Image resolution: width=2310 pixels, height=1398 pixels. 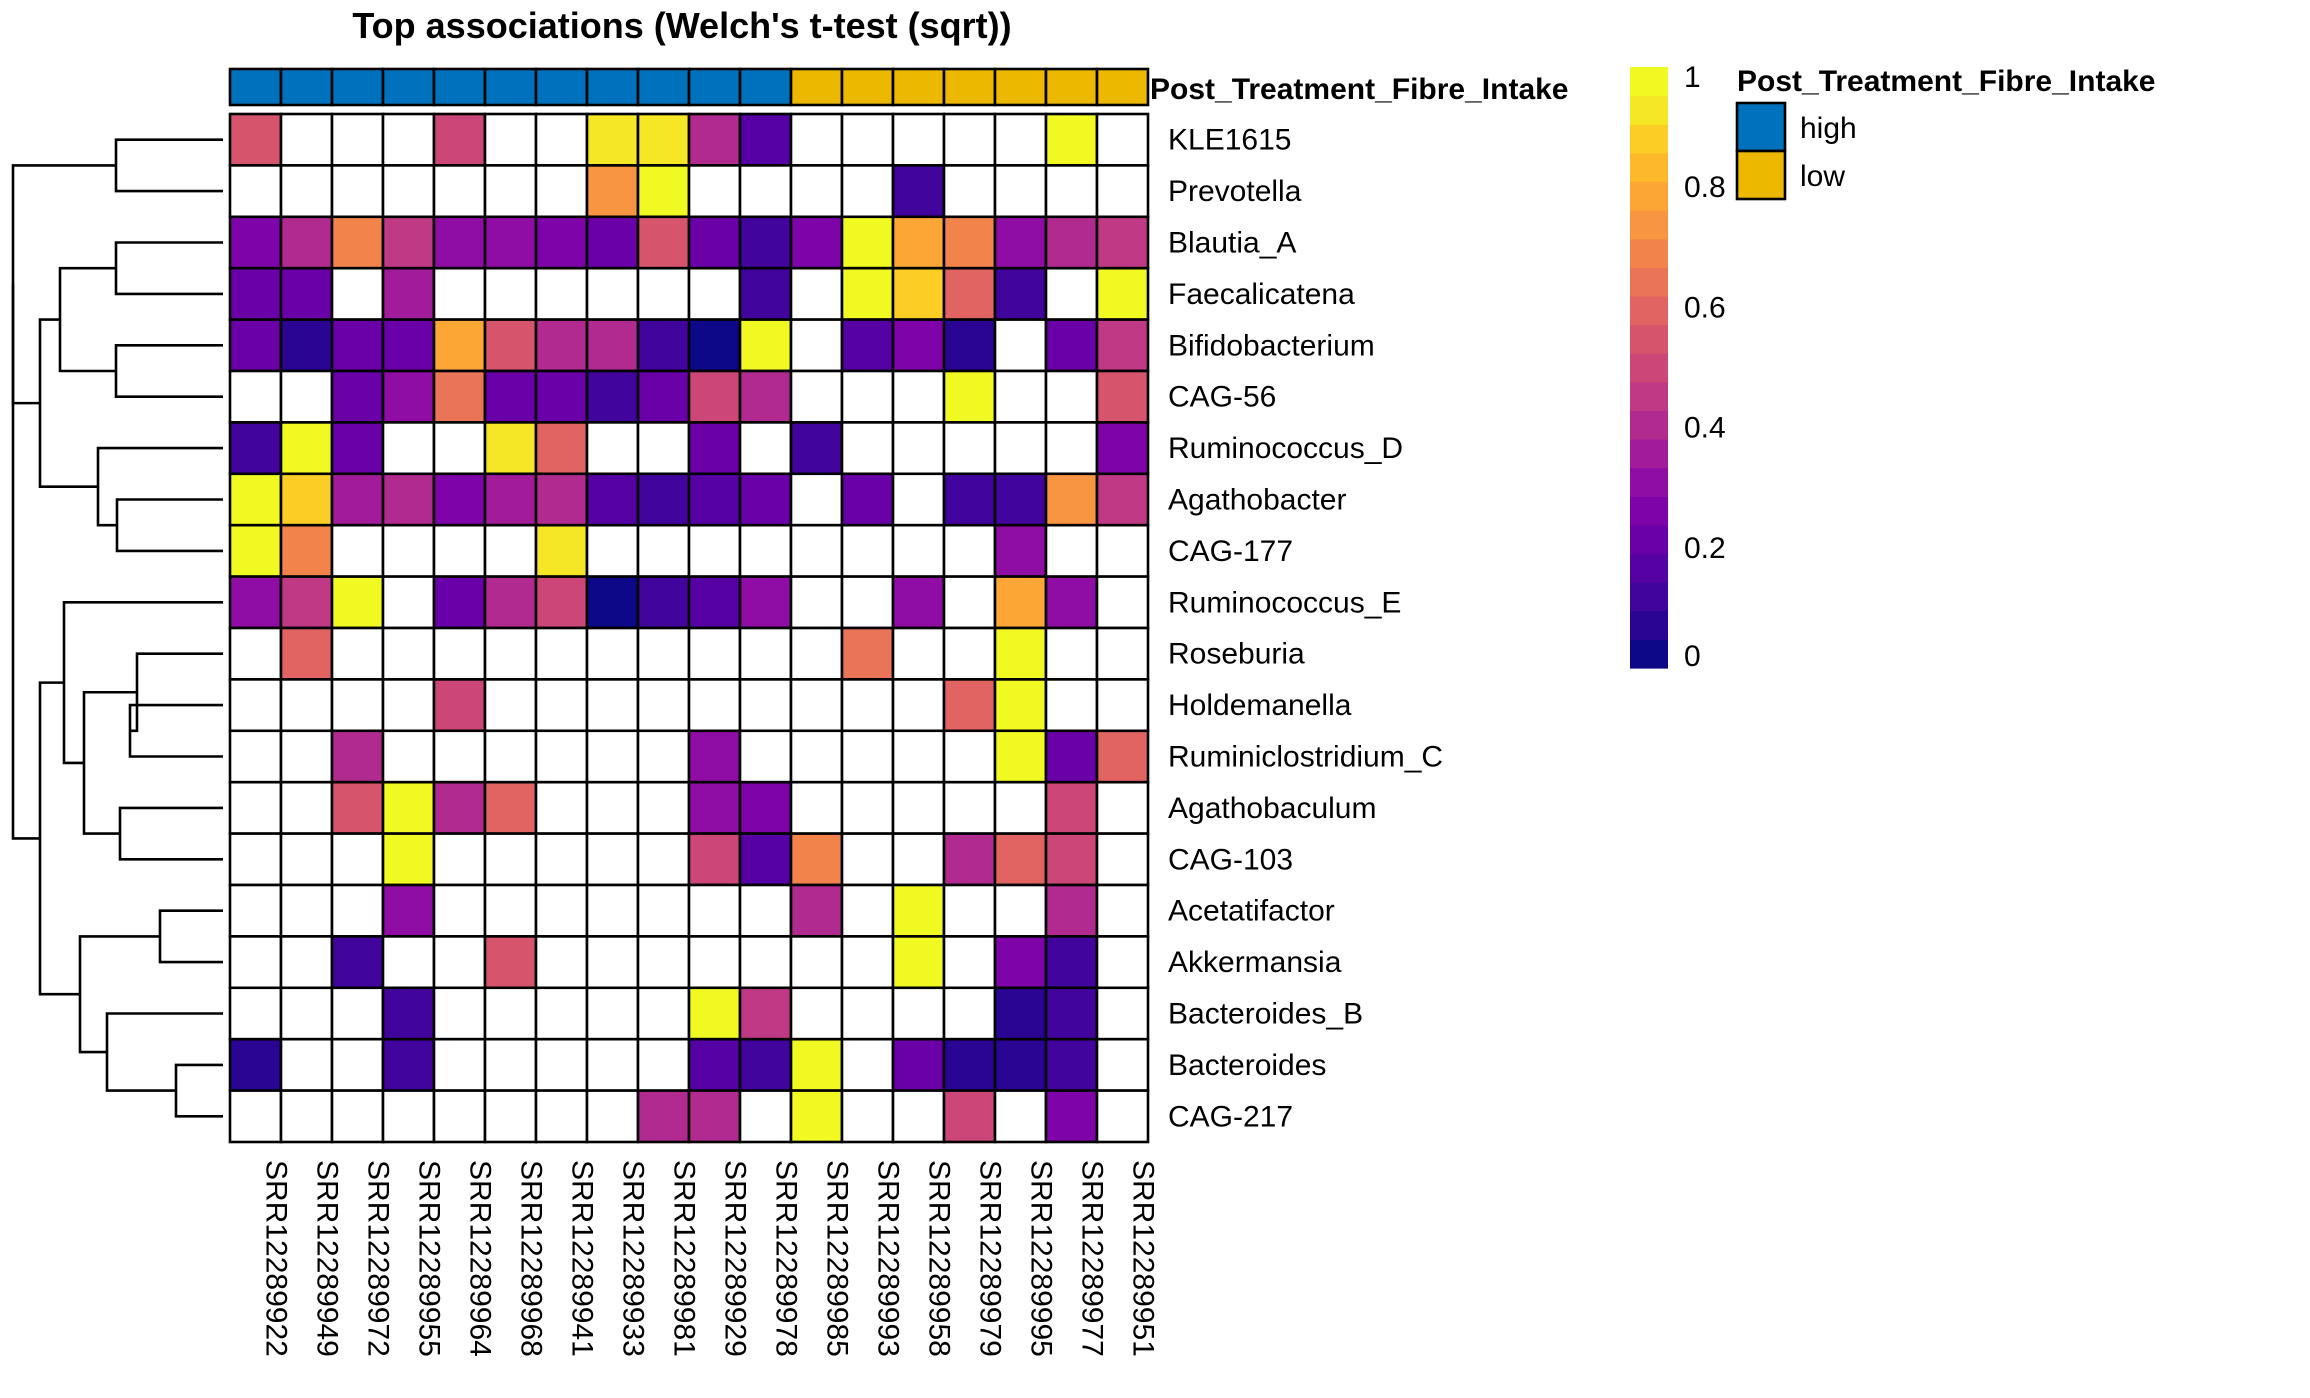 What do you see at coordinates (1232, 243) in the screenshot?
I see `row-label: Blautia_A` at bounding box center [1232, 243].